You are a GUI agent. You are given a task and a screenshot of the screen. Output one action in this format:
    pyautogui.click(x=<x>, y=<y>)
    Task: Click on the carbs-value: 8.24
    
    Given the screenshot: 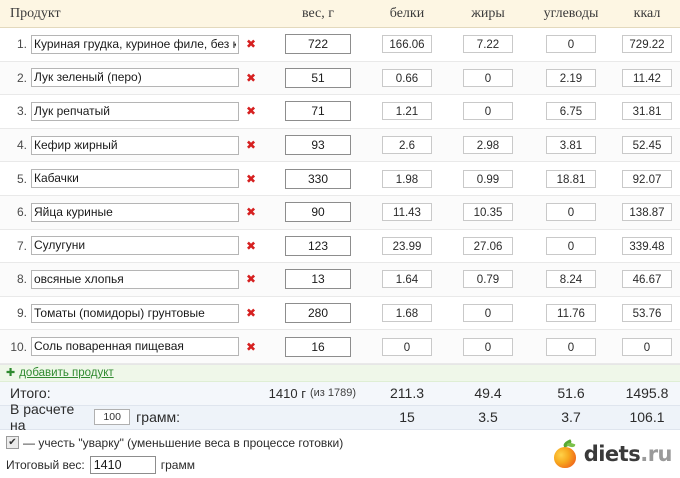 What is the action you would take?
    pyautogui.click(x=571, y=279)
    